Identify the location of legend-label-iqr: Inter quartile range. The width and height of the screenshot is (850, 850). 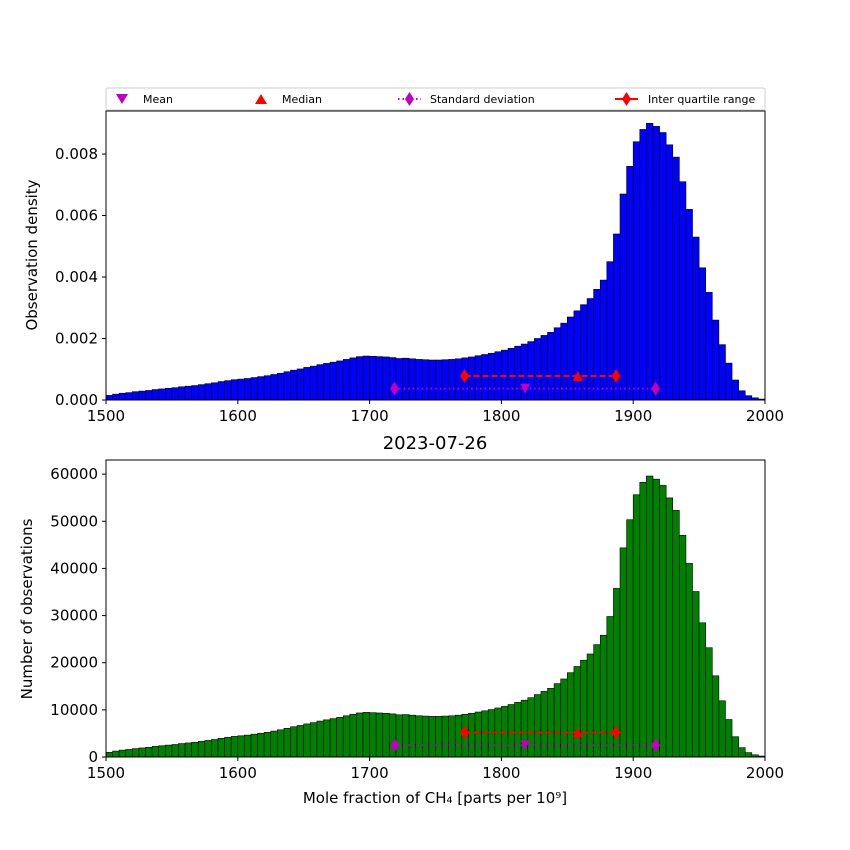
(701, 99).